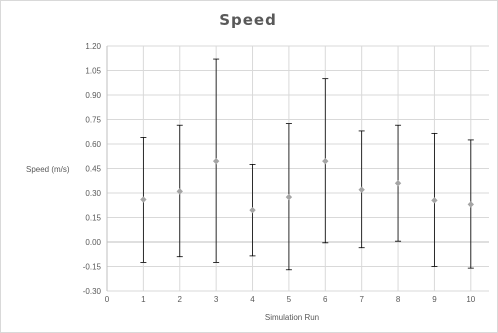  I want to click on y-tick-label: 0.30, so click(93, 193).